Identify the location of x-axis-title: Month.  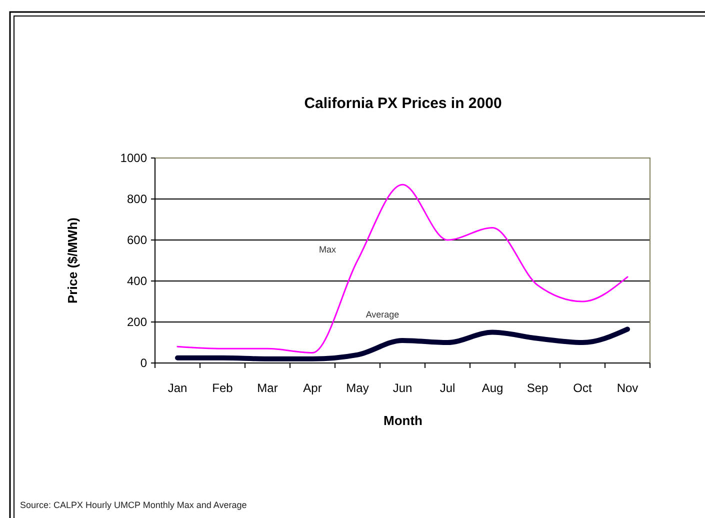
(403, 420).